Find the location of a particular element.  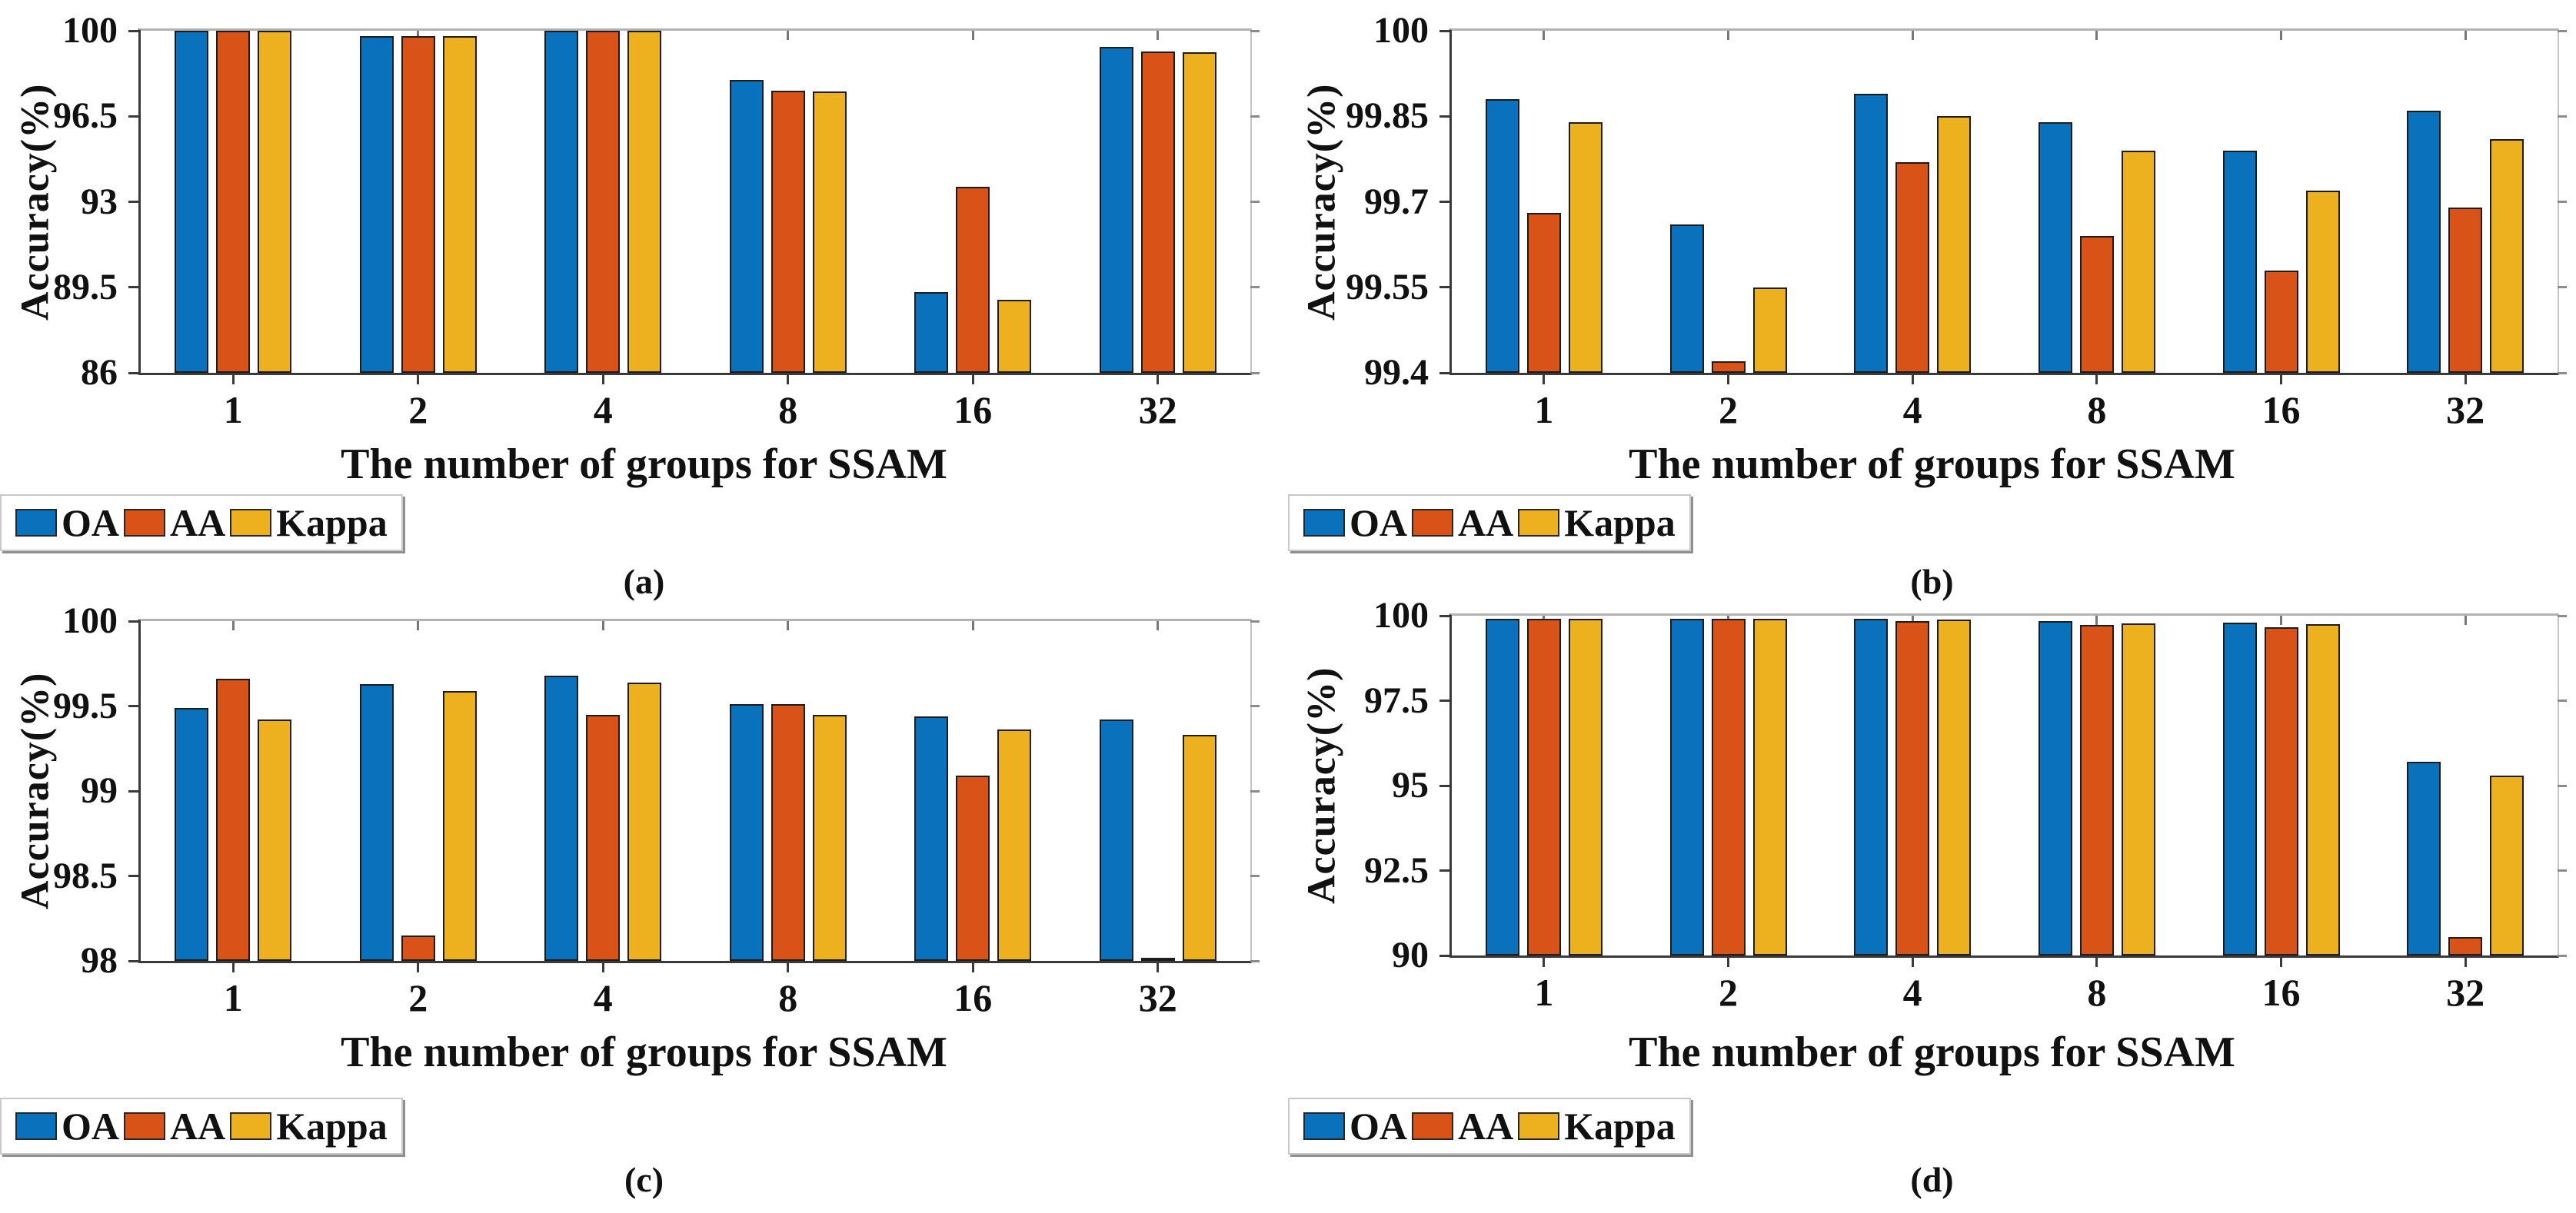

panel-caption: (b) is located at coordinates (1932, 581).